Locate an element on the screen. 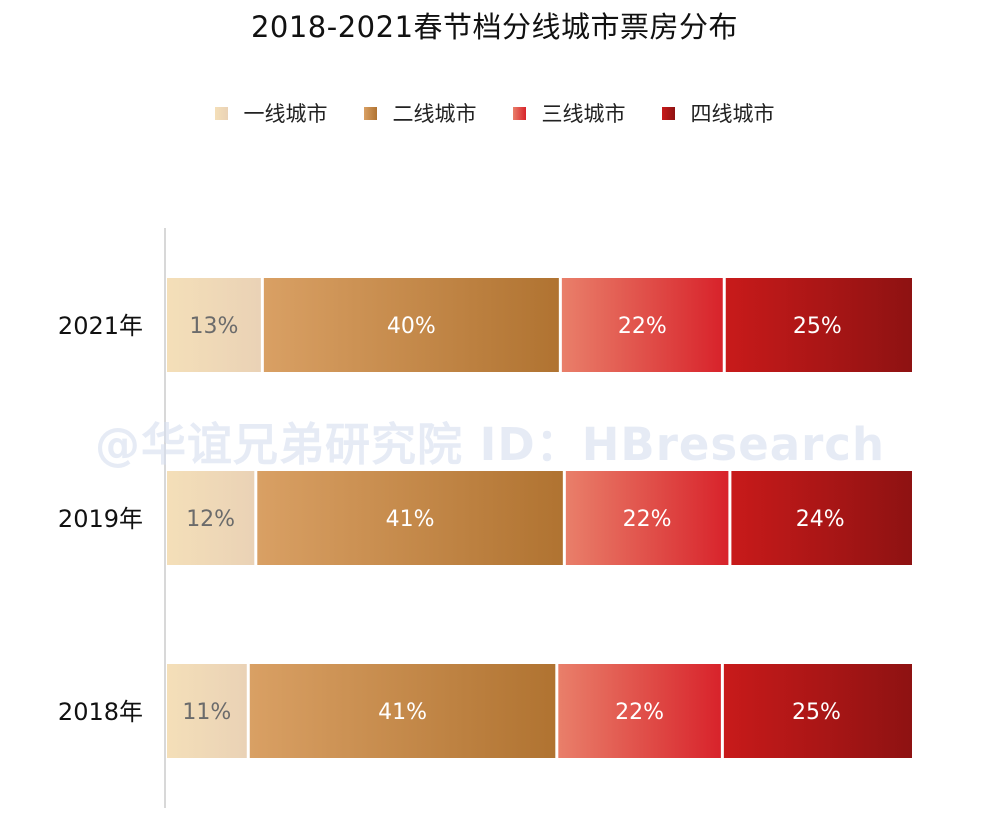 The width and height of the screenshot is (989, 826). legend-label-tier1: 一线城市 is located at coordinates (285, 114).